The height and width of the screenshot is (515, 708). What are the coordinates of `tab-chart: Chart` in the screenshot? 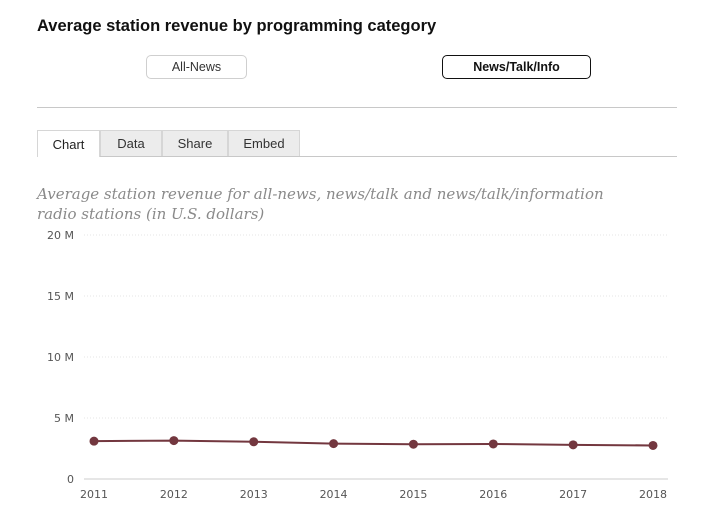 It's located at (68, 143).